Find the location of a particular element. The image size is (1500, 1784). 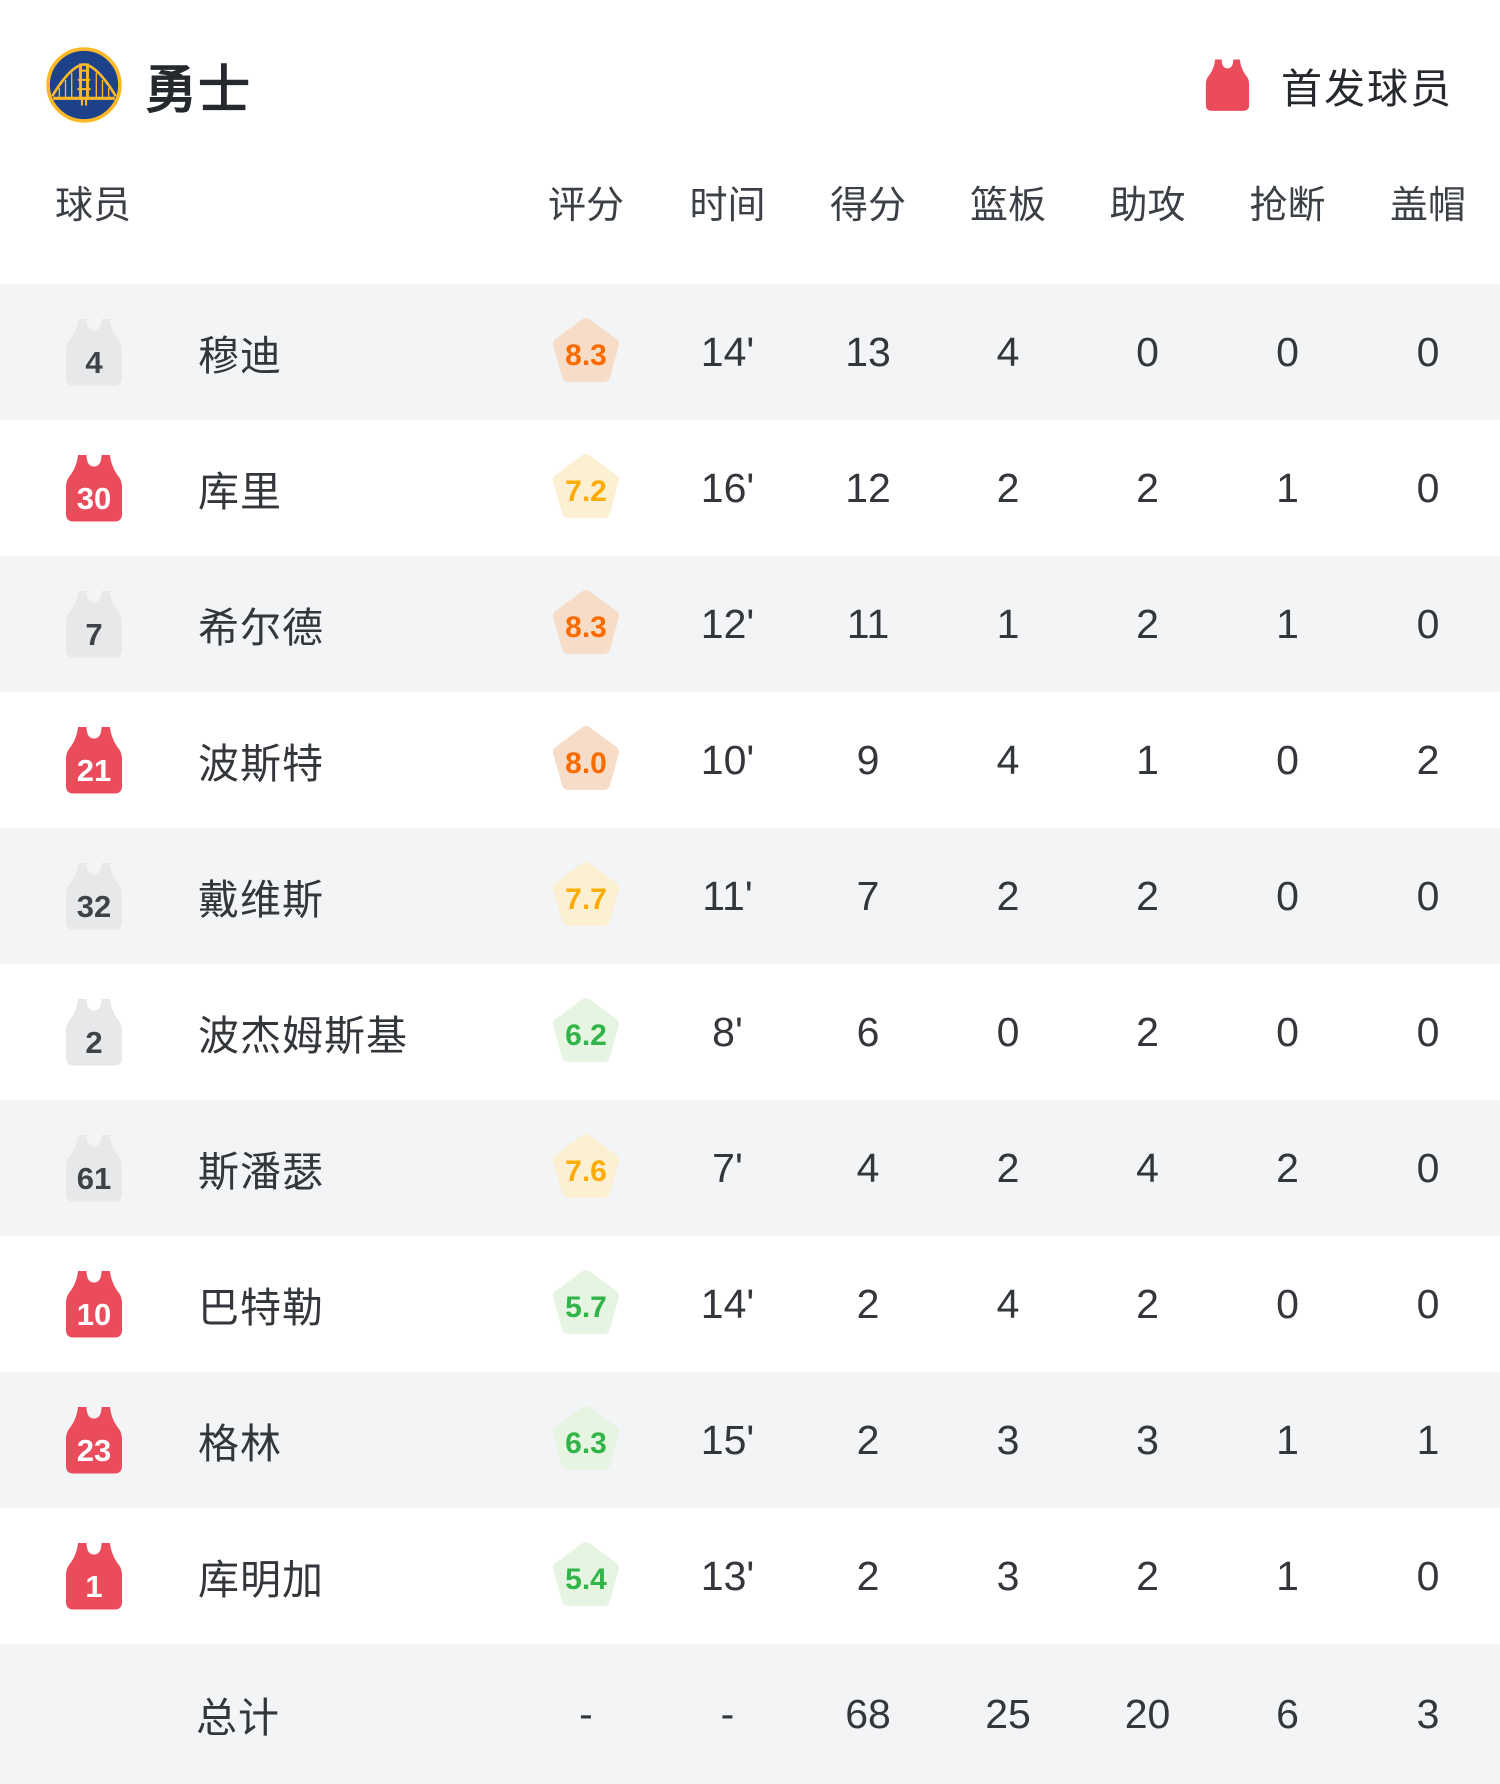

player-row: 7 希尔德 8.3 12' 11 1 2 1 0 is located at coordinates (750, 624).